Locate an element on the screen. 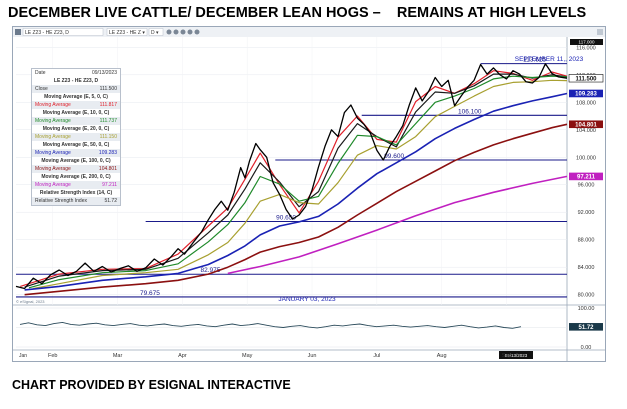 This screenshot has height=409, width=627. y-tick-label: 108.000 is located at coordinates (586, 103).